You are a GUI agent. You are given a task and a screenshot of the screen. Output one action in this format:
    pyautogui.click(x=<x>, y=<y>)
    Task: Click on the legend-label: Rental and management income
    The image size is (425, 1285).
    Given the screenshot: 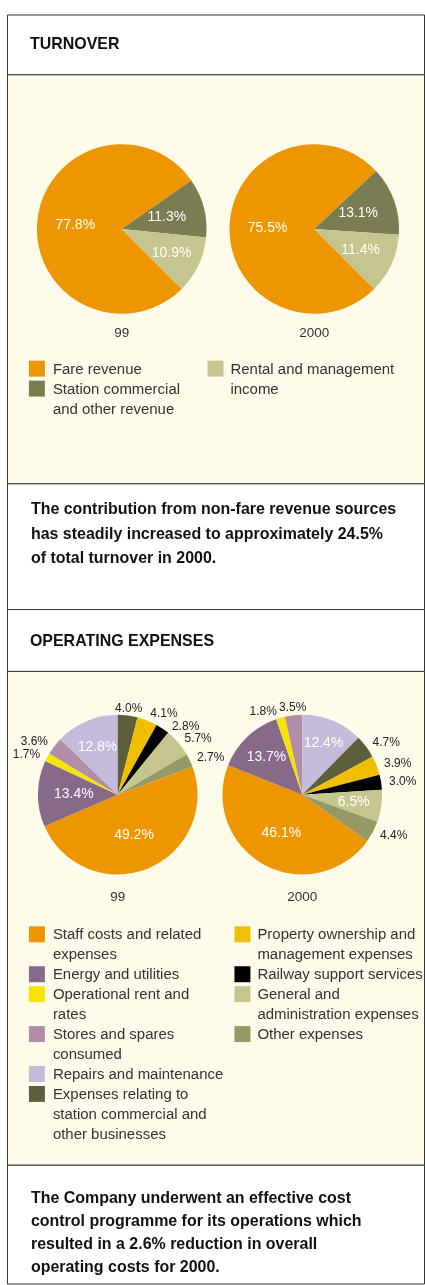 What is the action you would take?
    pyautogui.click(x=313, y=378)
    